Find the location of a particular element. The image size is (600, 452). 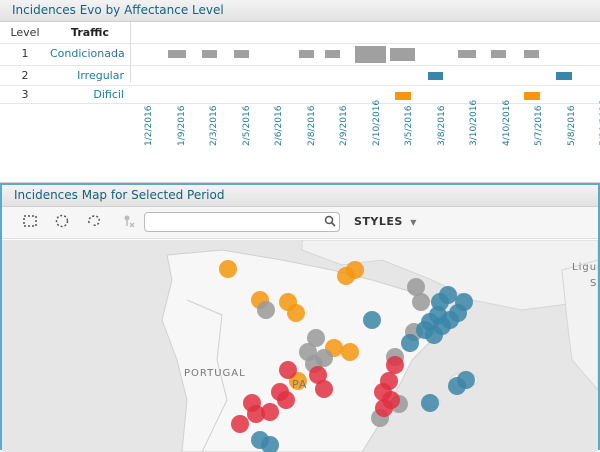

styles-dropdown: STYLES ▼ is located at coordinates (385, 221).